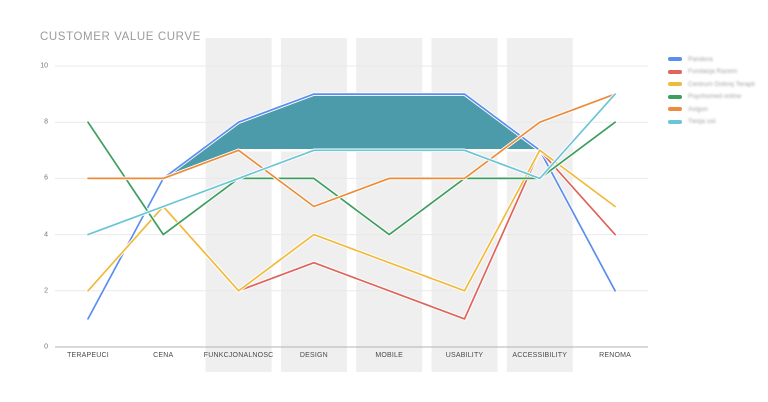 This screenshot has height=402, width=768. Describe the element at coordinates (46, 122) in the screenshot. I see `y-axis-label-8: 8` at that location.